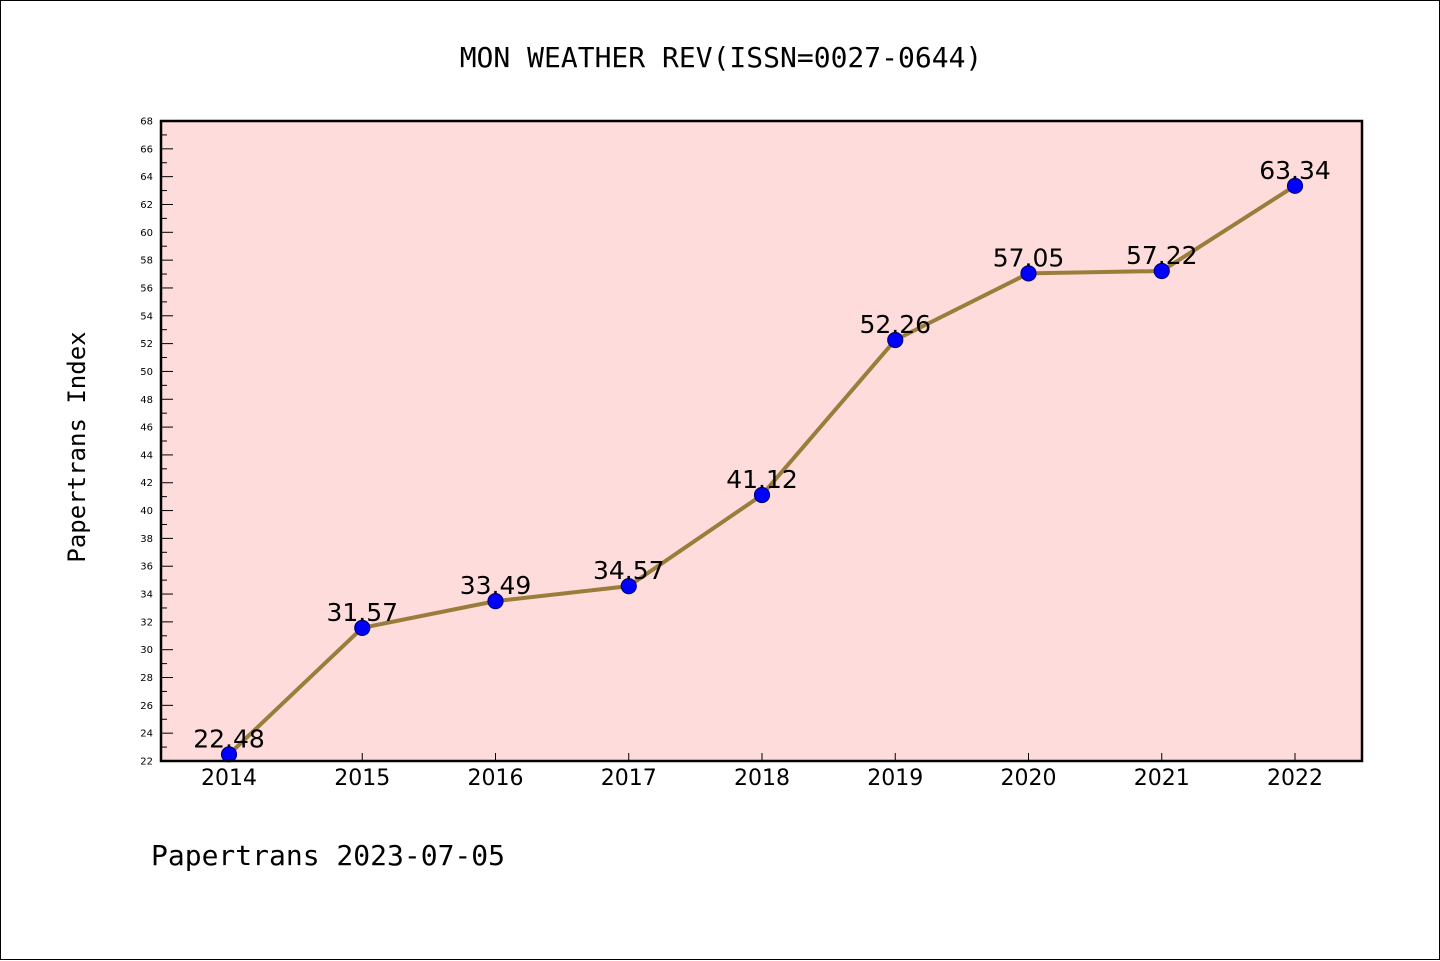 The image size is (1440, 961). I want to click on y-tick-label: 46, so click(146, 428).